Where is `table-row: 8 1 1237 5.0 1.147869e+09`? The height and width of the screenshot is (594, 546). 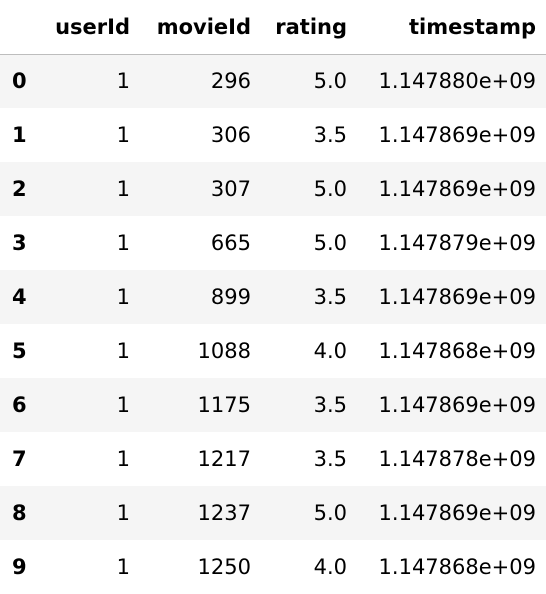 table-row: 8 1 1237 5.0 1.147869e+09 is located at coordinates (273, 513).